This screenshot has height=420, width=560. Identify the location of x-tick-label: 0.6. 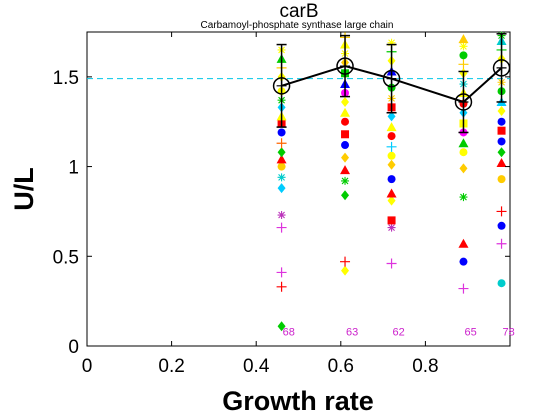
(341, 366).